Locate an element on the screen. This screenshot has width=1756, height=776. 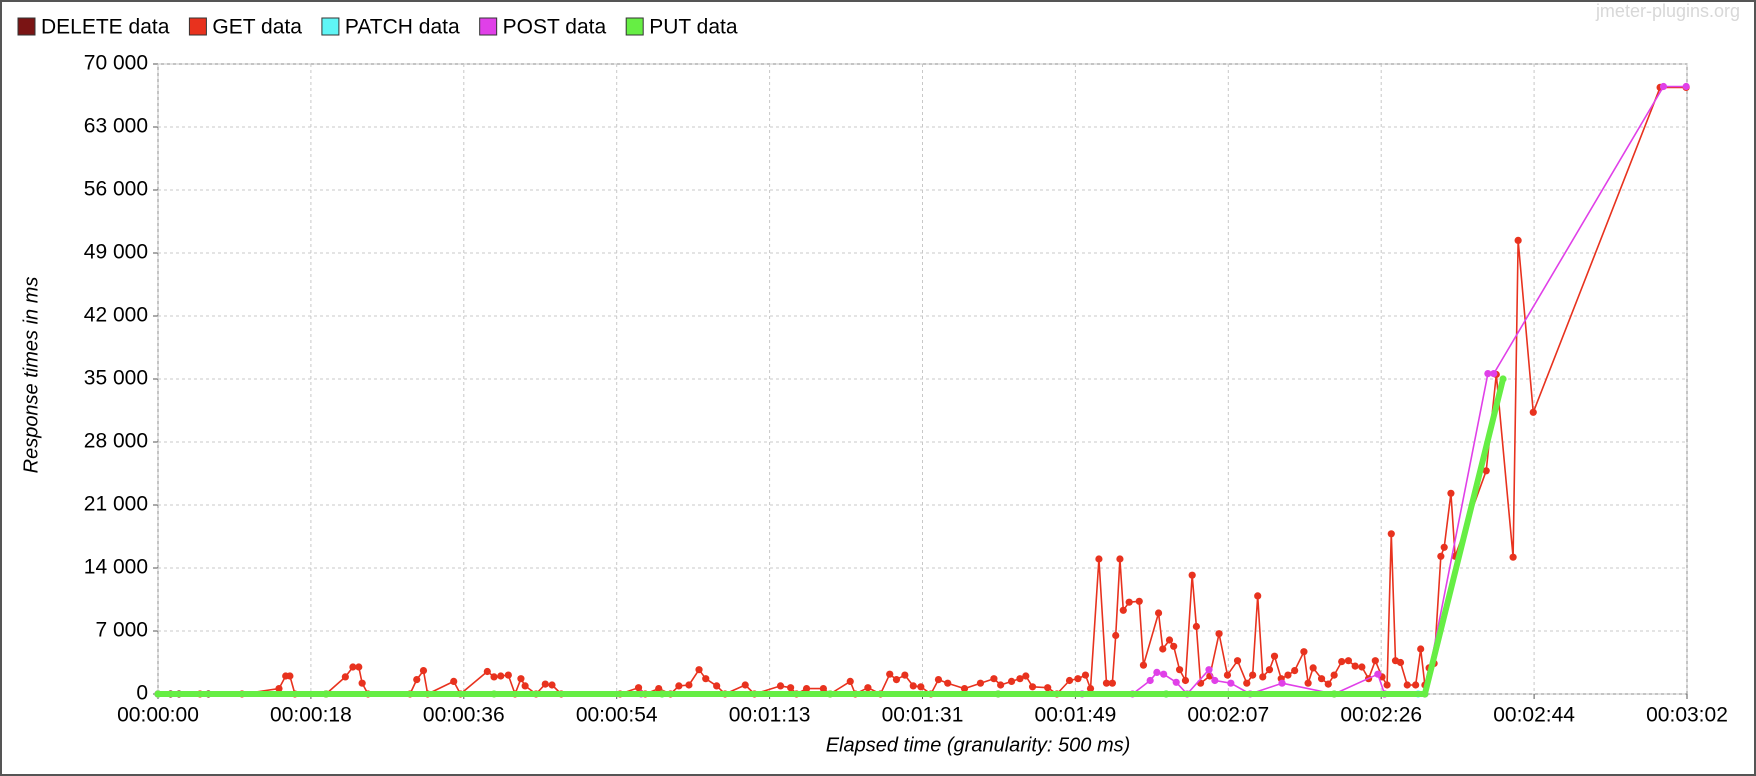
y-tick-label: 42 000 is located at coordinates (116, 315).